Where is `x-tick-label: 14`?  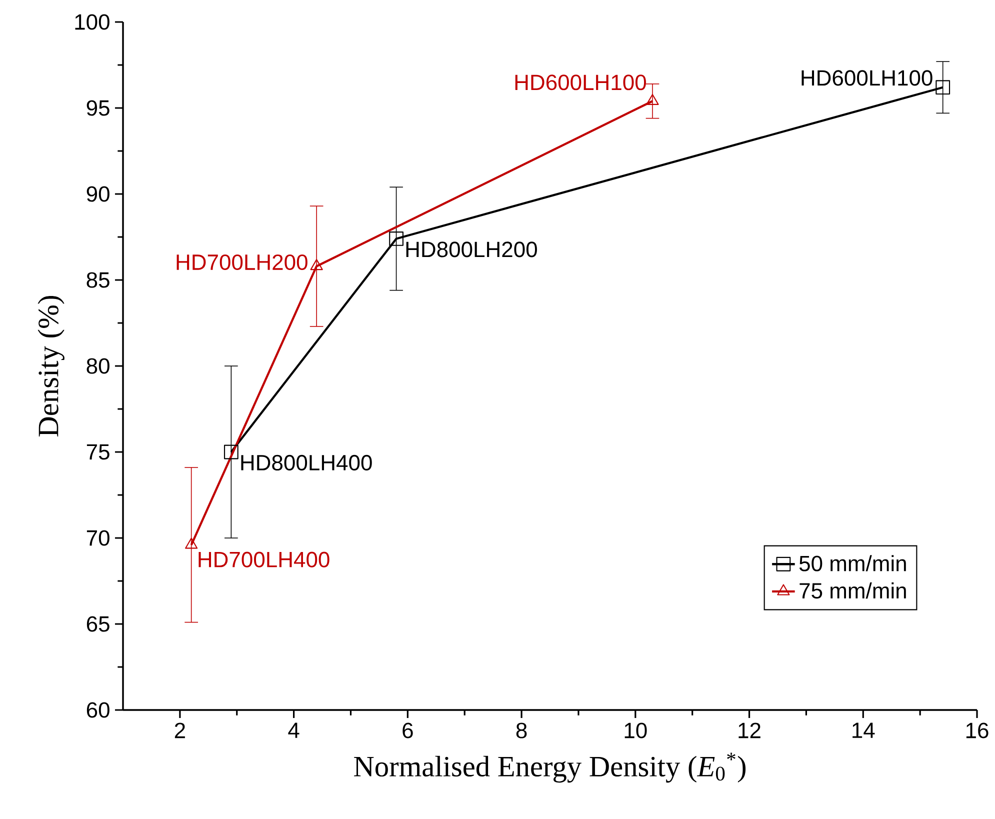
x-tick-label: 14 is located at coordinates (863, 730).